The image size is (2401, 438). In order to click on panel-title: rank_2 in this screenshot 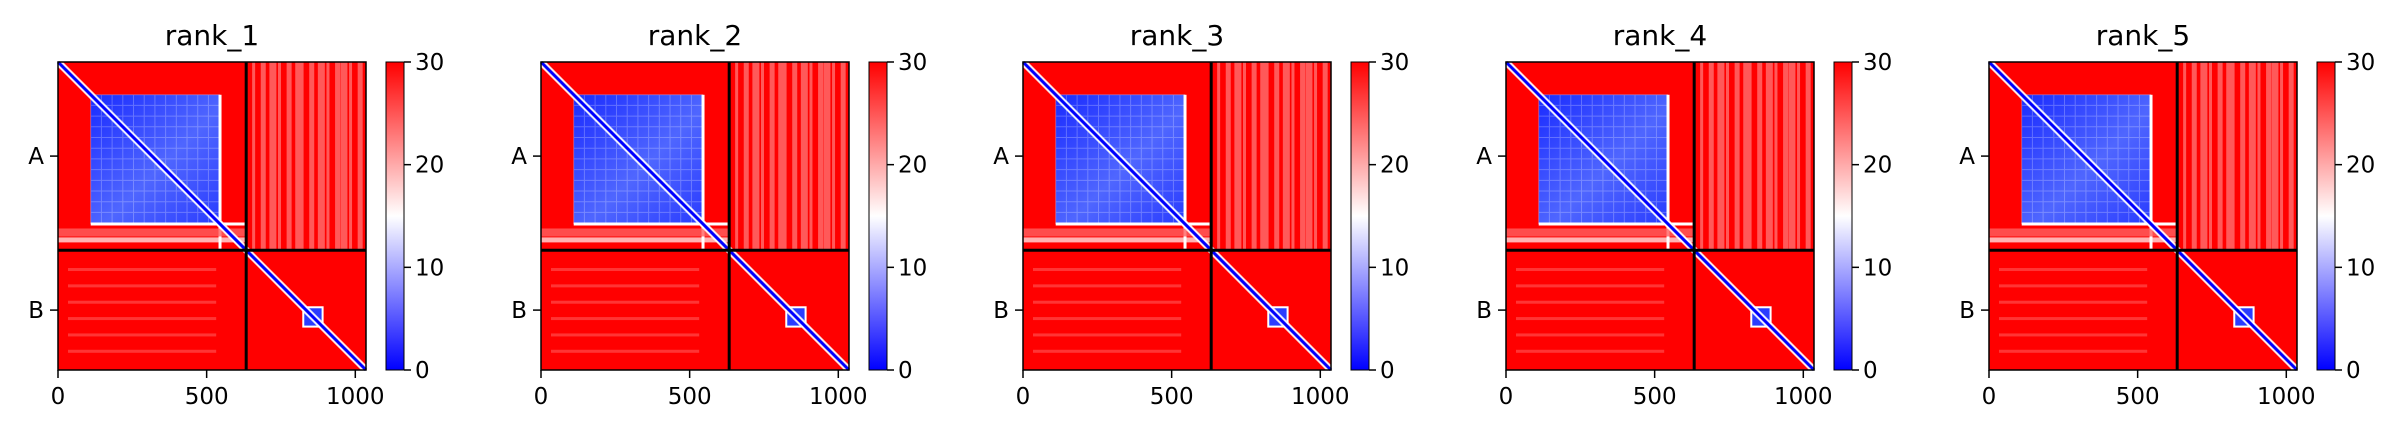, I will do `click(695, 35)`.